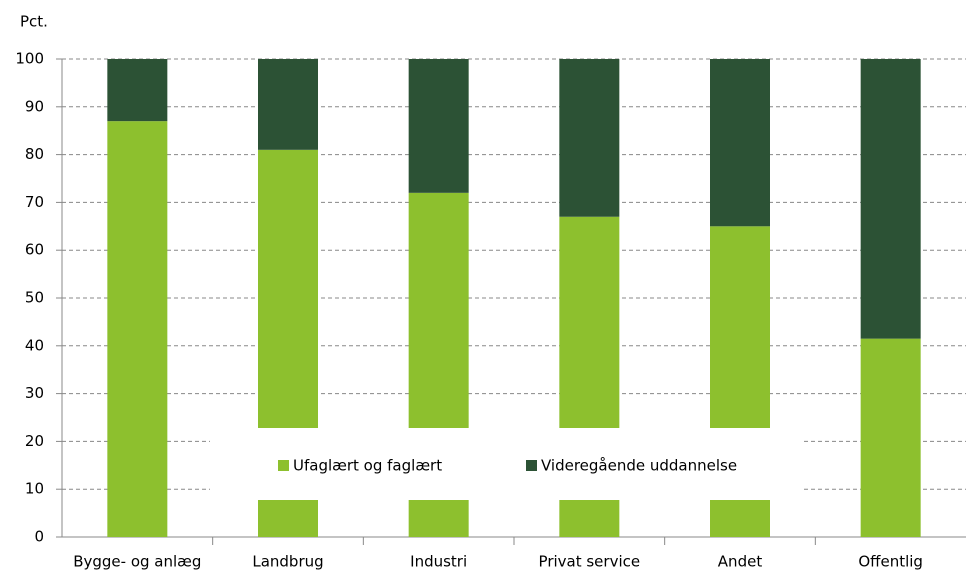 The image size is (966, 574). What do you see at coordinates (34, 441) in the screenshot?
I see `y-tick-label: 20` at bounding box center [34, 441].